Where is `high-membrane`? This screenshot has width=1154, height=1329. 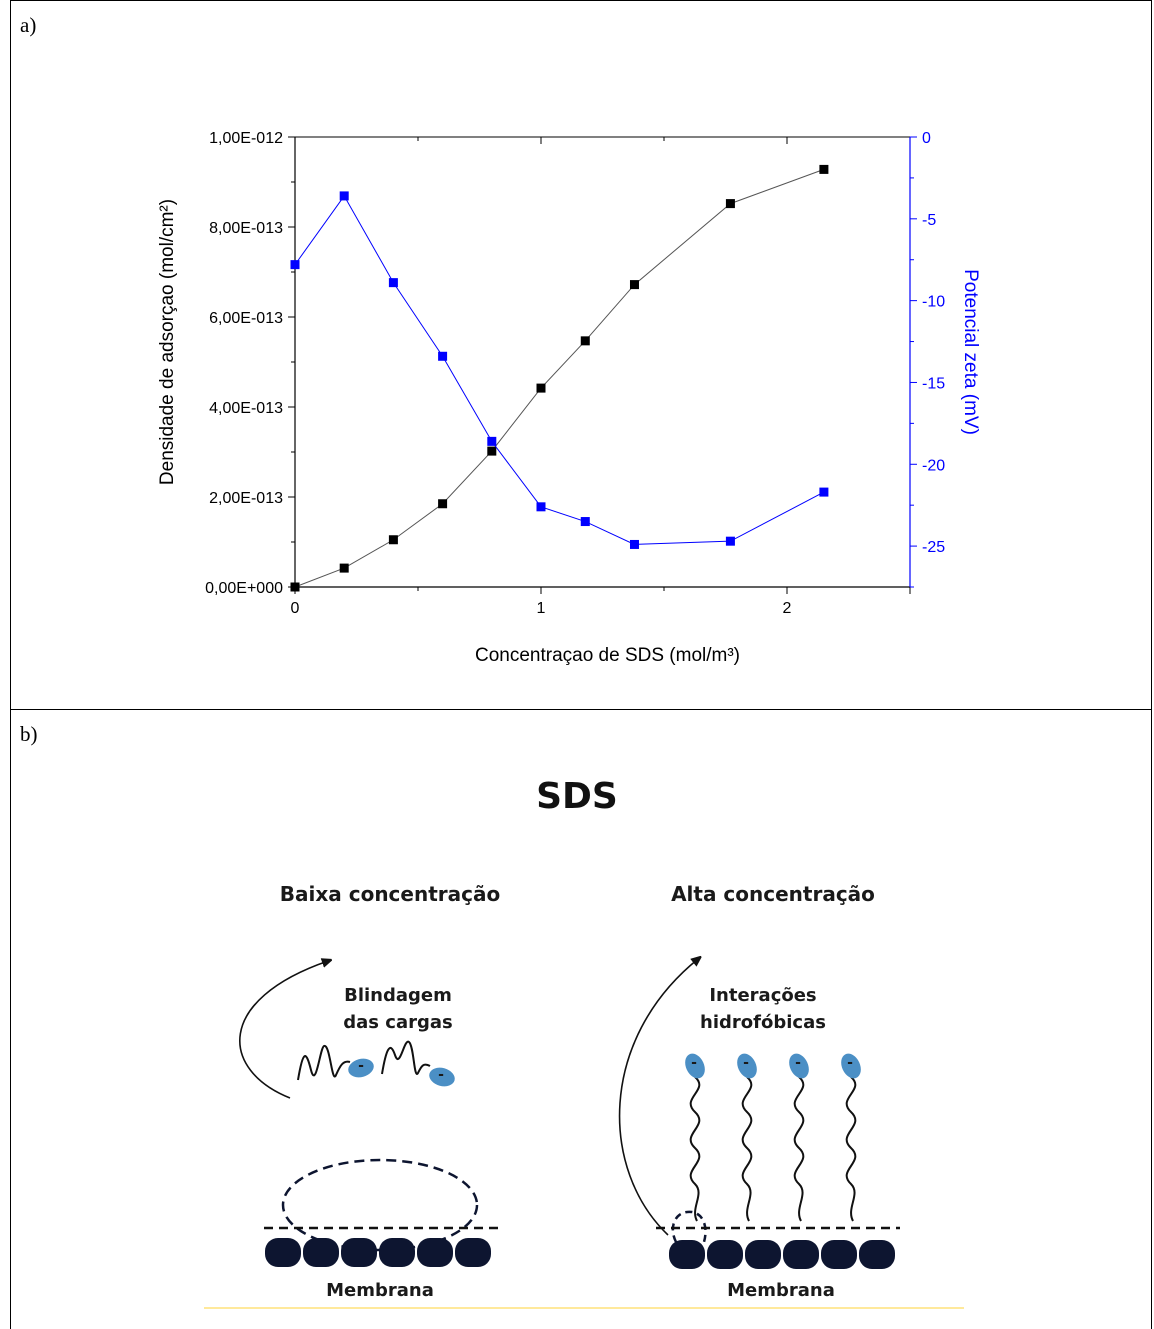
high-membrane is located at coordinates (782, 1254).